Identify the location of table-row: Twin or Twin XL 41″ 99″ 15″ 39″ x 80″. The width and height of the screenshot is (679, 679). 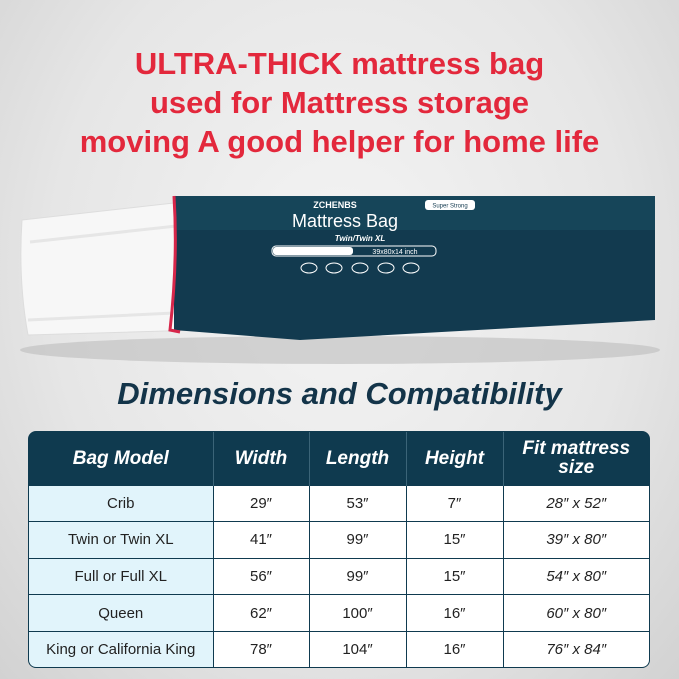
(339, 540).